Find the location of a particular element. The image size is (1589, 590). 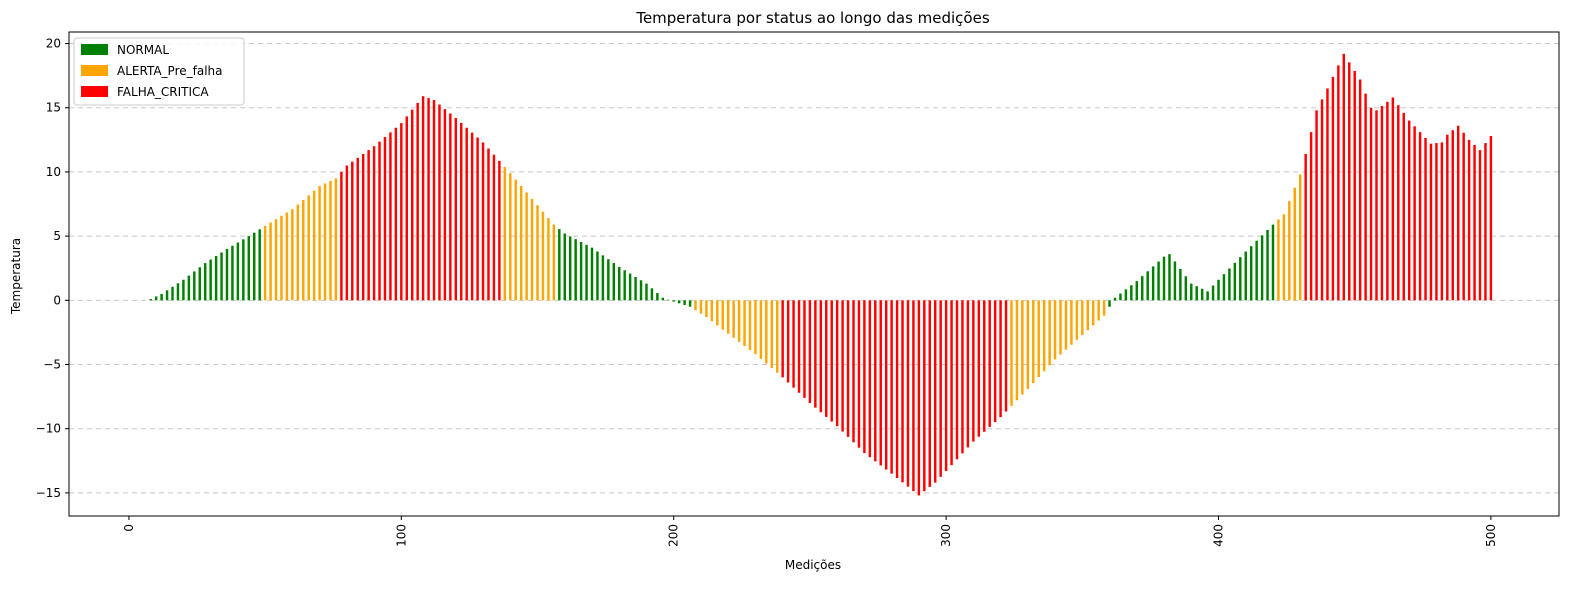

legend-items: NORMAL ALERTA_Pre_falha FALHA_CRITICA is located at coordinates (152, 71).